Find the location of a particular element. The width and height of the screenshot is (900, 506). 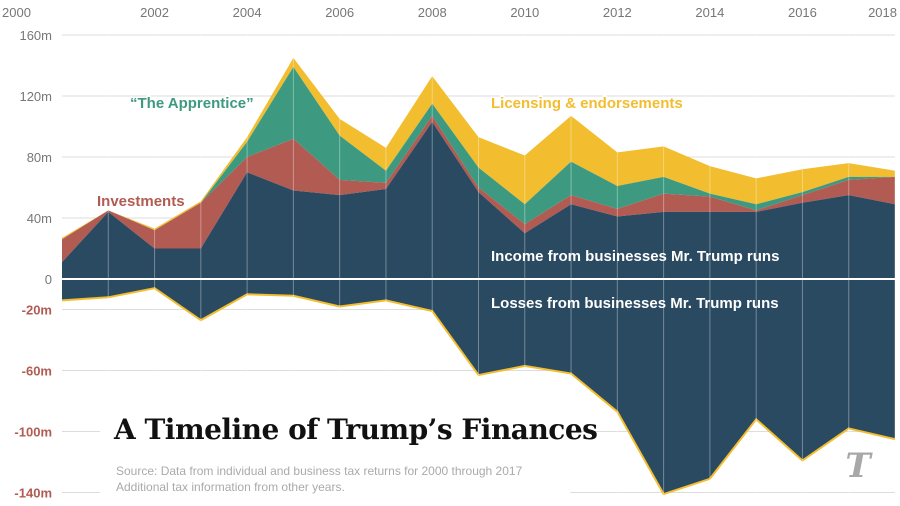

y-tick-label: 160m is located at coordinates (35, 35).